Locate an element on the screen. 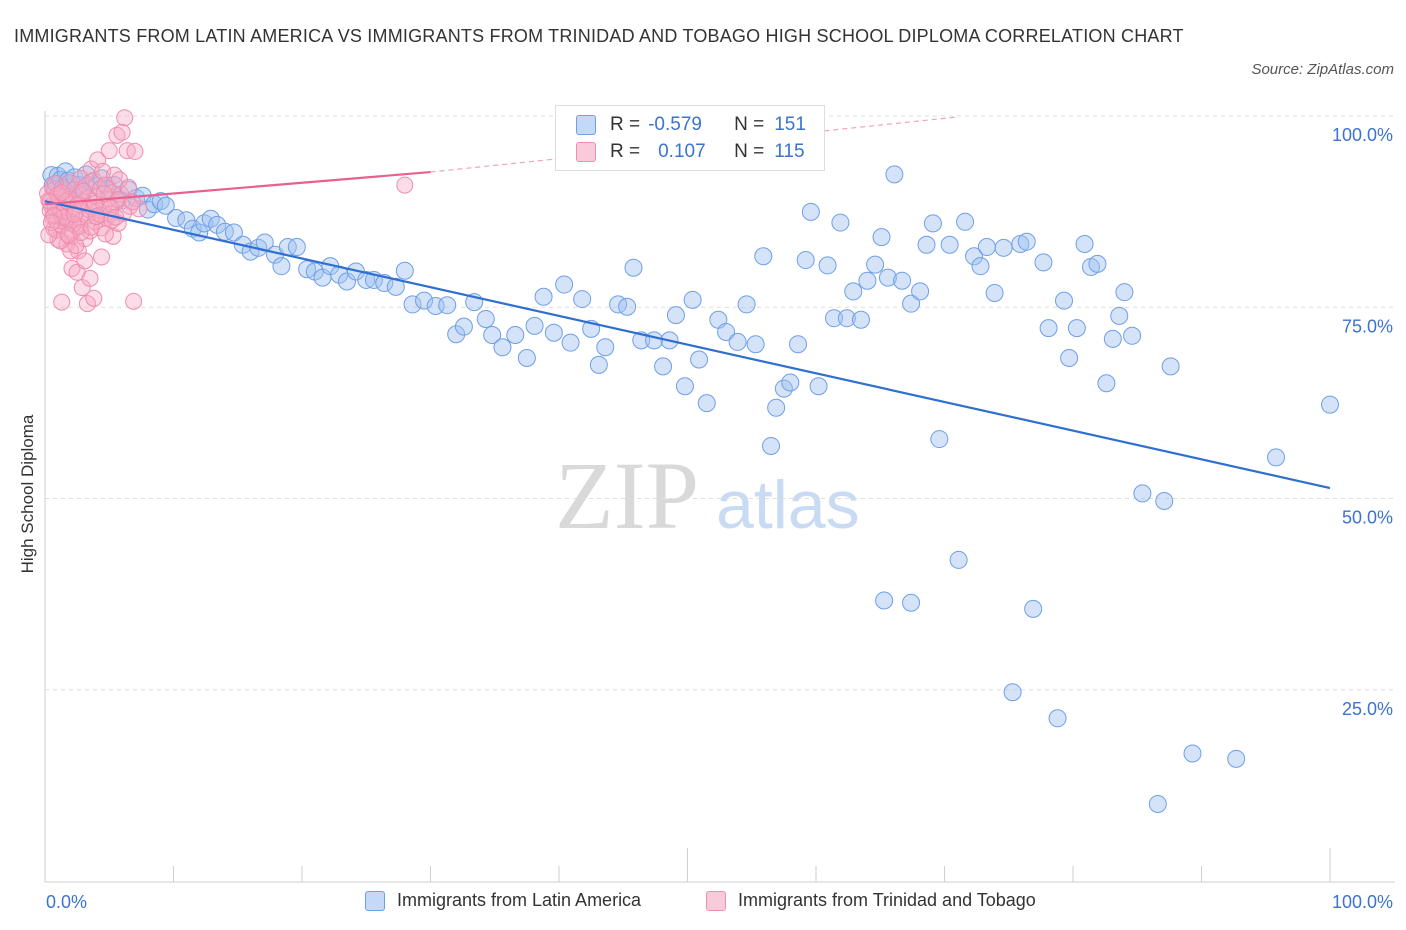 The width and height of the screenshot is (1406, 930). x-tick-label: 100.0% is located at coordinates (1362, 902).